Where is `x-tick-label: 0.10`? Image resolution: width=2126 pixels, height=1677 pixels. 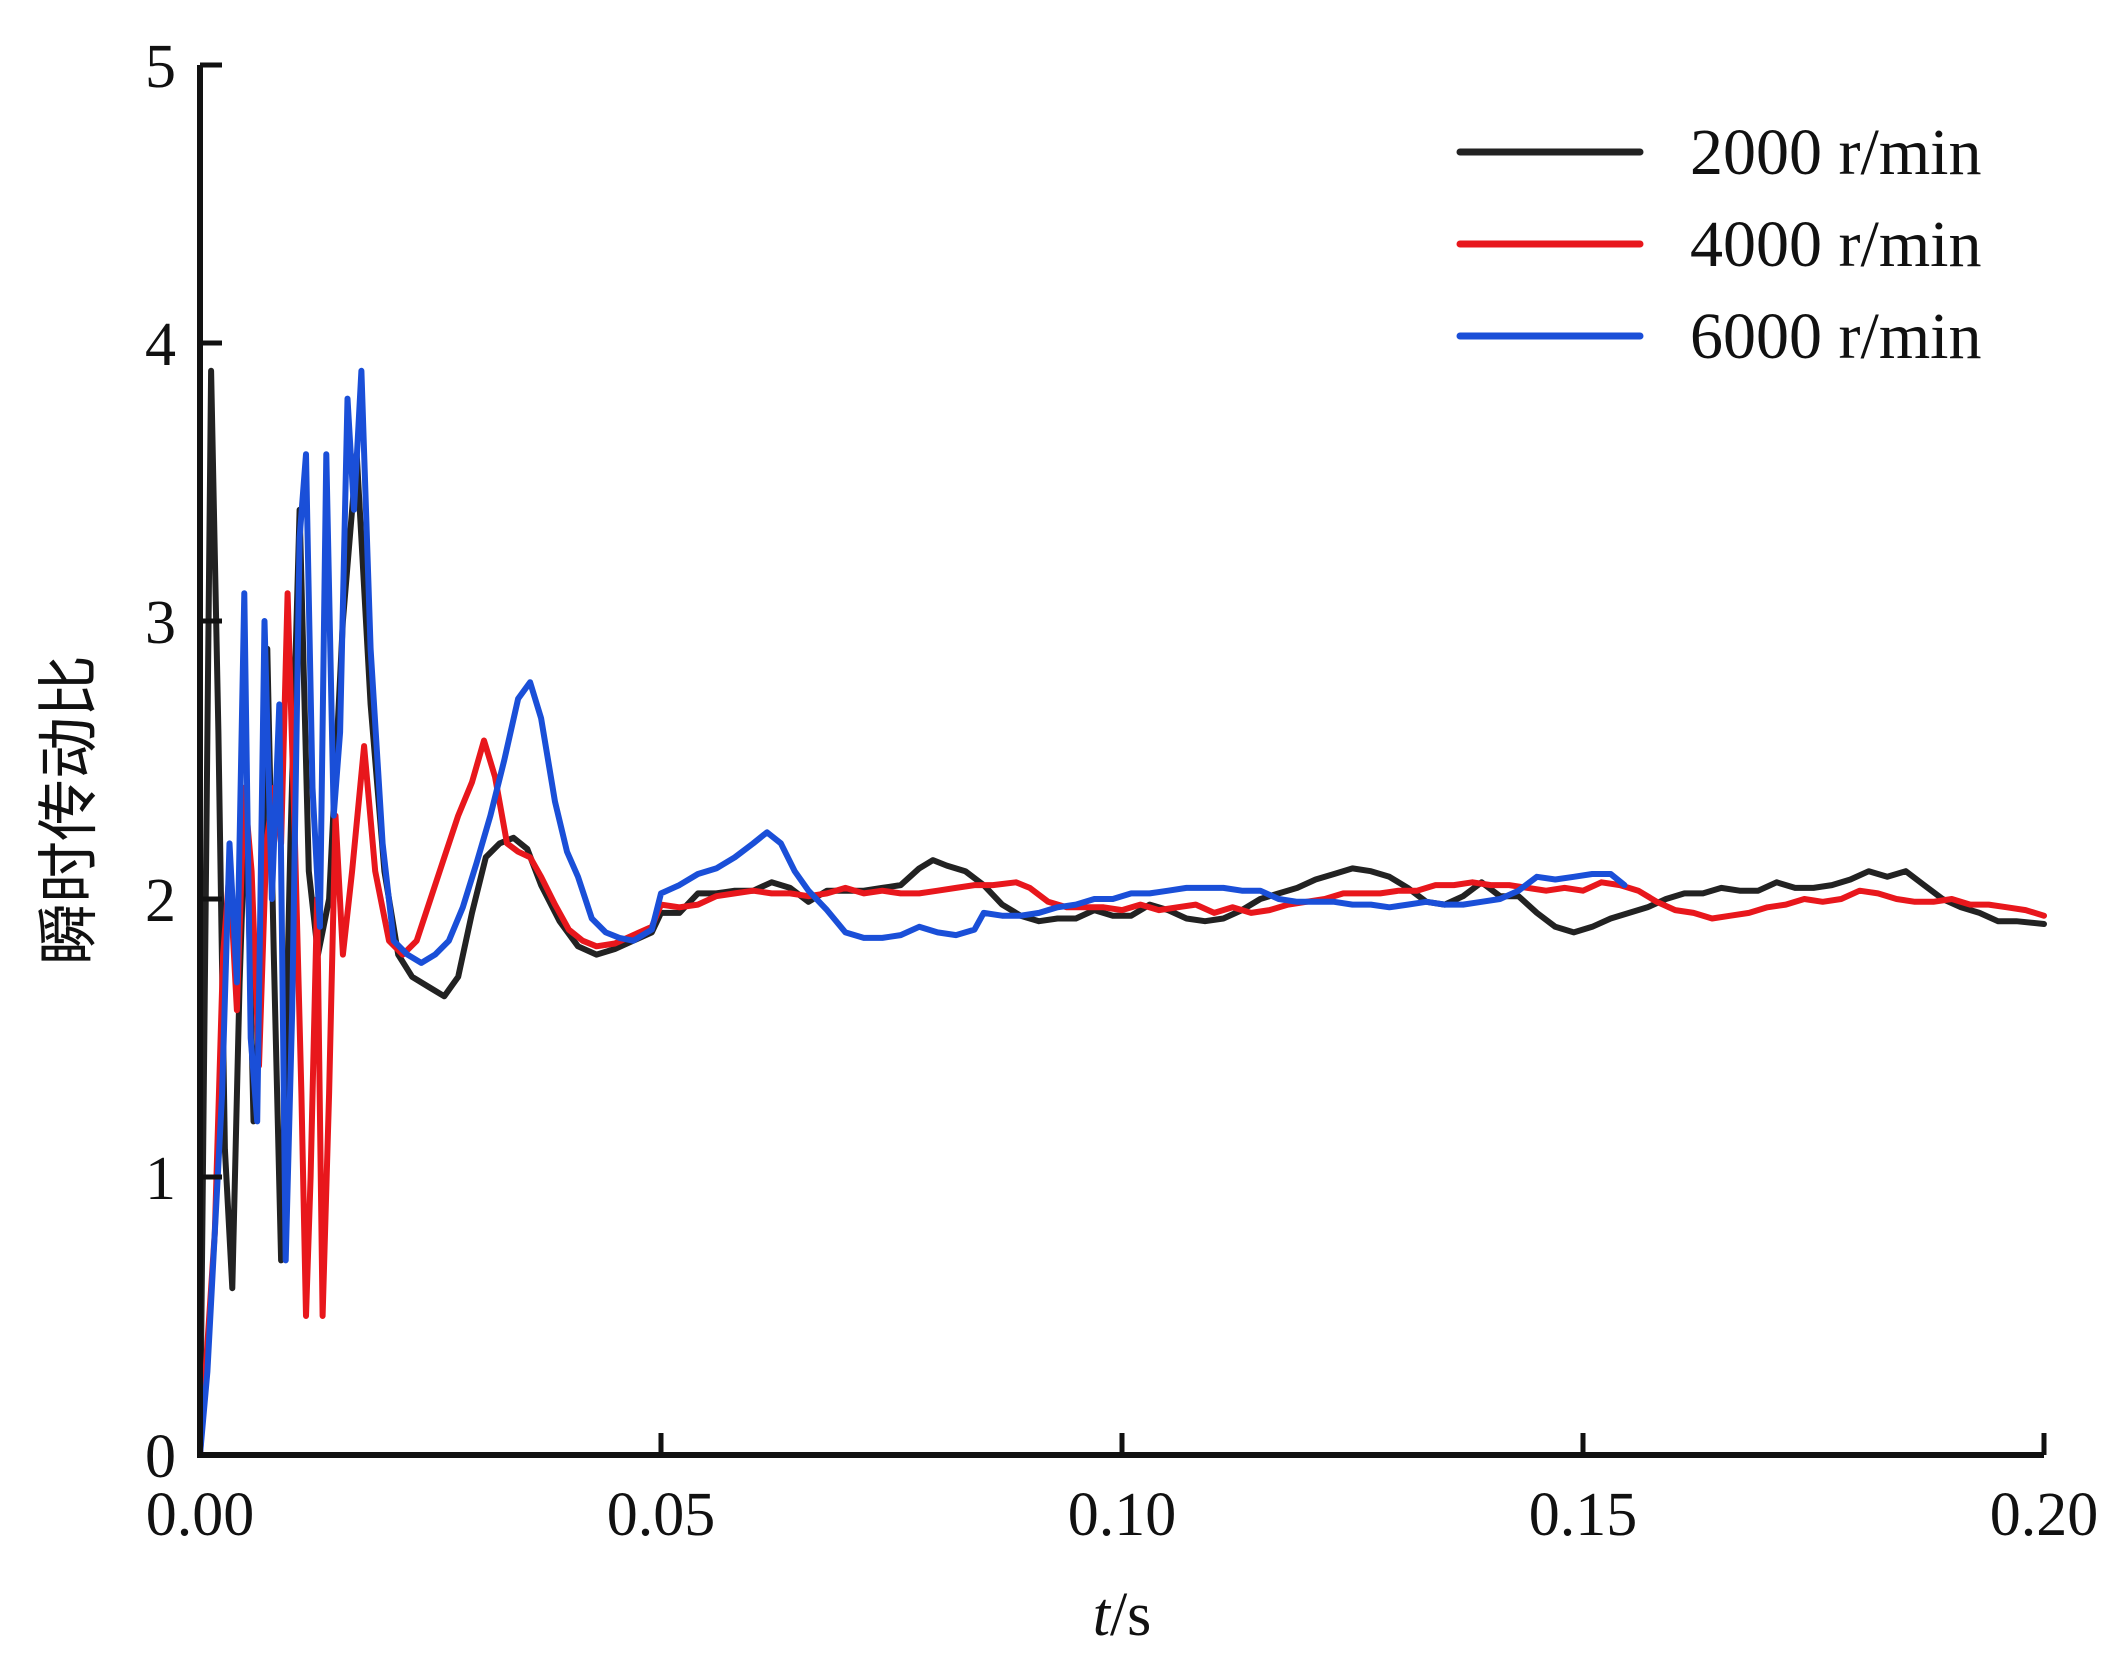
x-tick-label: 0.10 is located at coordinates (1122, 1515).